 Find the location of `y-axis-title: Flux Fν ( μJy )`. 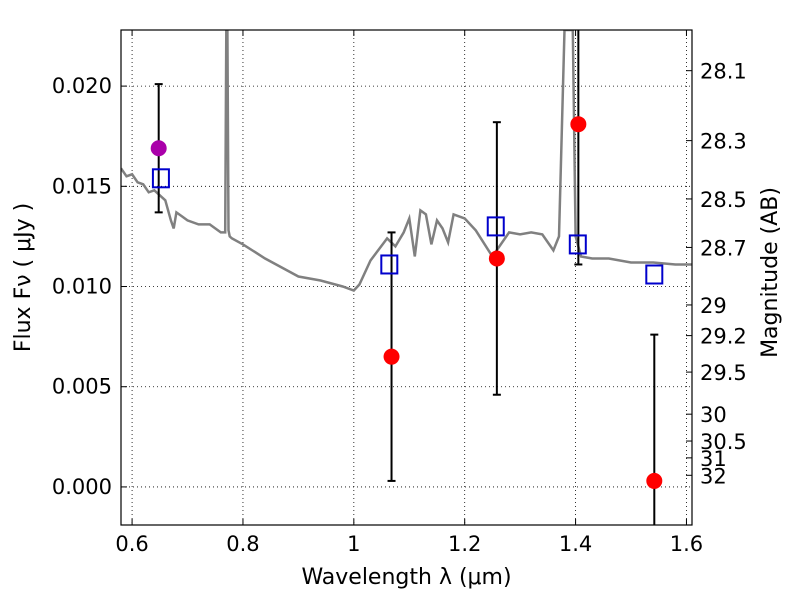

y-axis-title: Flux Fν ( μJy ) is located at coordinates (23, 277).